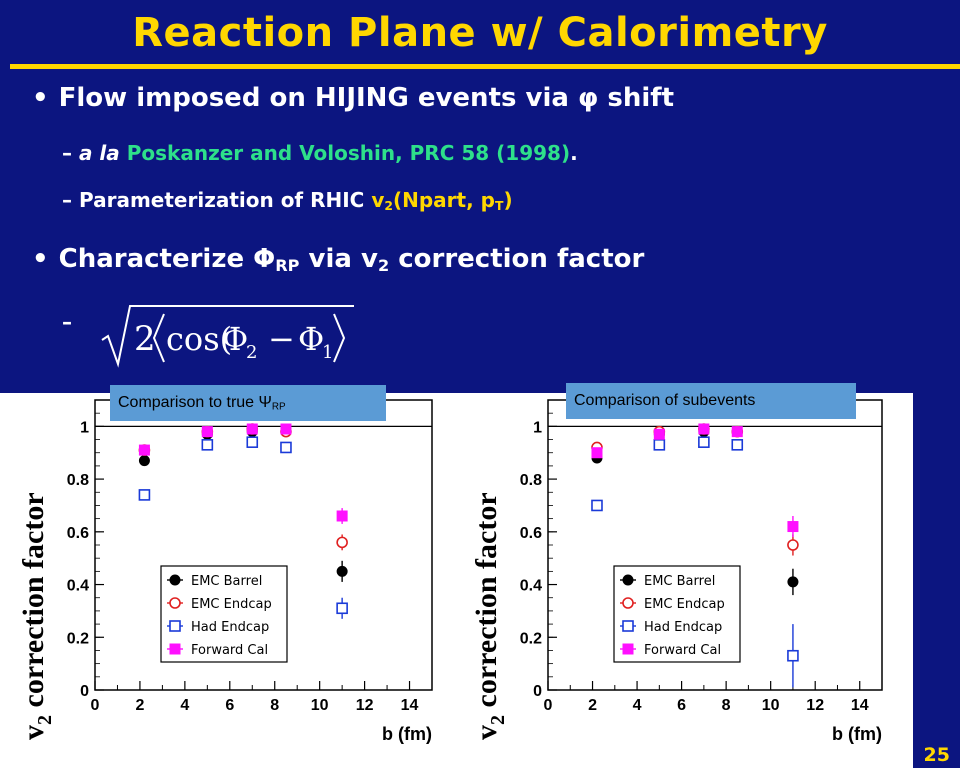 This screenshot has width=960, height=768. I want to click on series-emc-endcap, so click(695, 489).